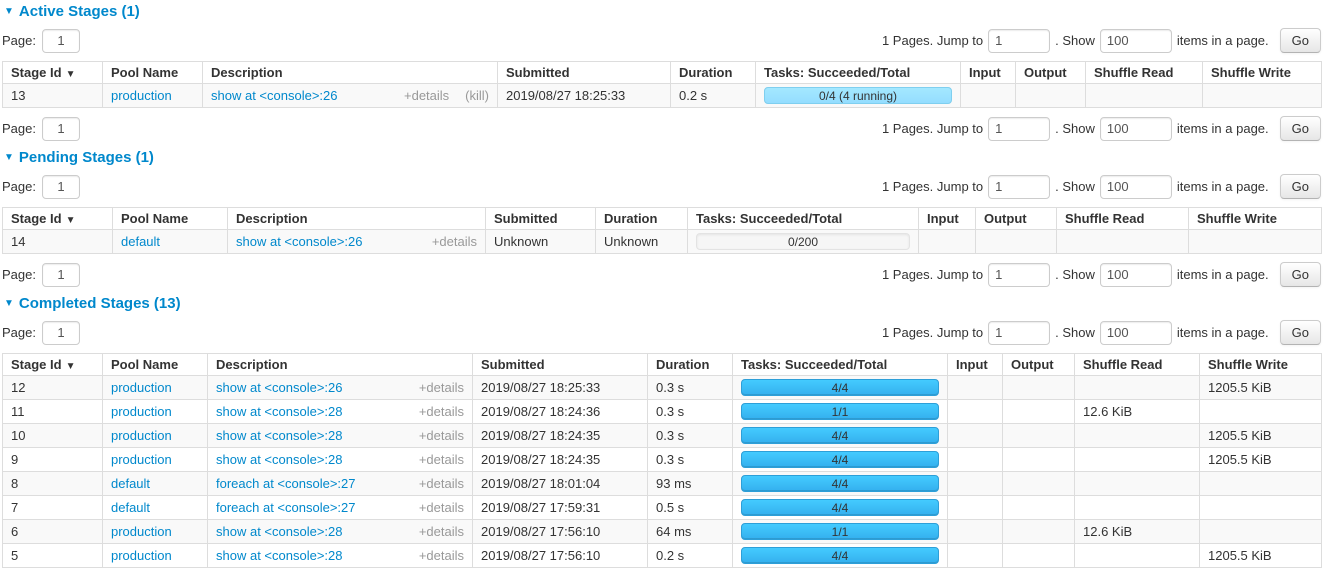  I want to click on page-number-control: Page:, so click(41, 274).